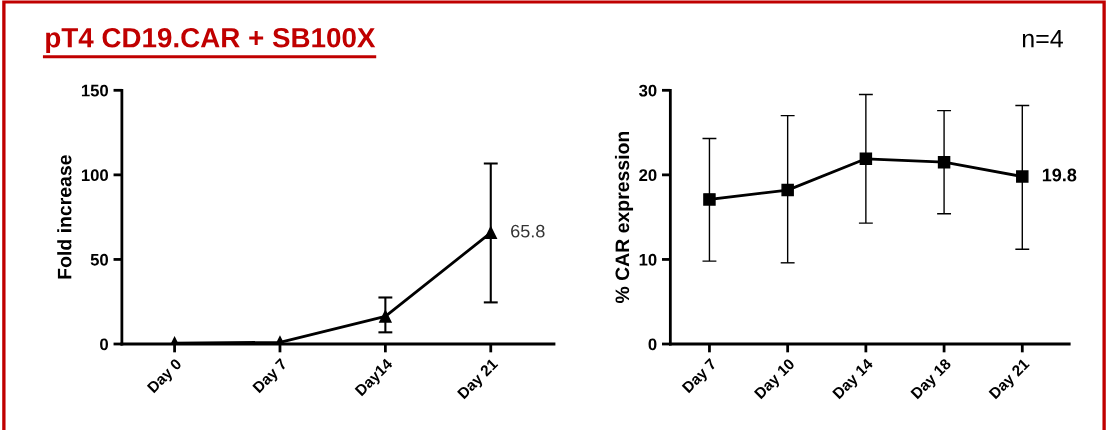 This screenshot has height=430, width=1108. Describe the element at coordinates (165, 376) in the screenshot. I see `x-tick-label: Day 0` at that location.